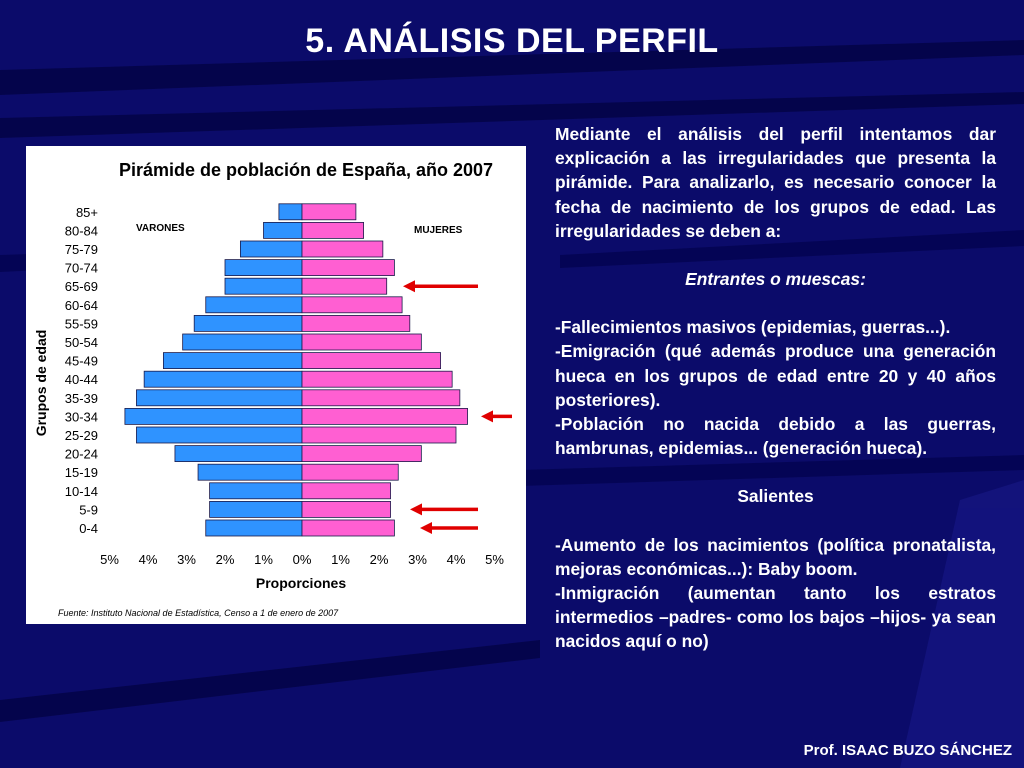  I want to click on legend-label-mujeres: MUJERES, so click(438, 230).